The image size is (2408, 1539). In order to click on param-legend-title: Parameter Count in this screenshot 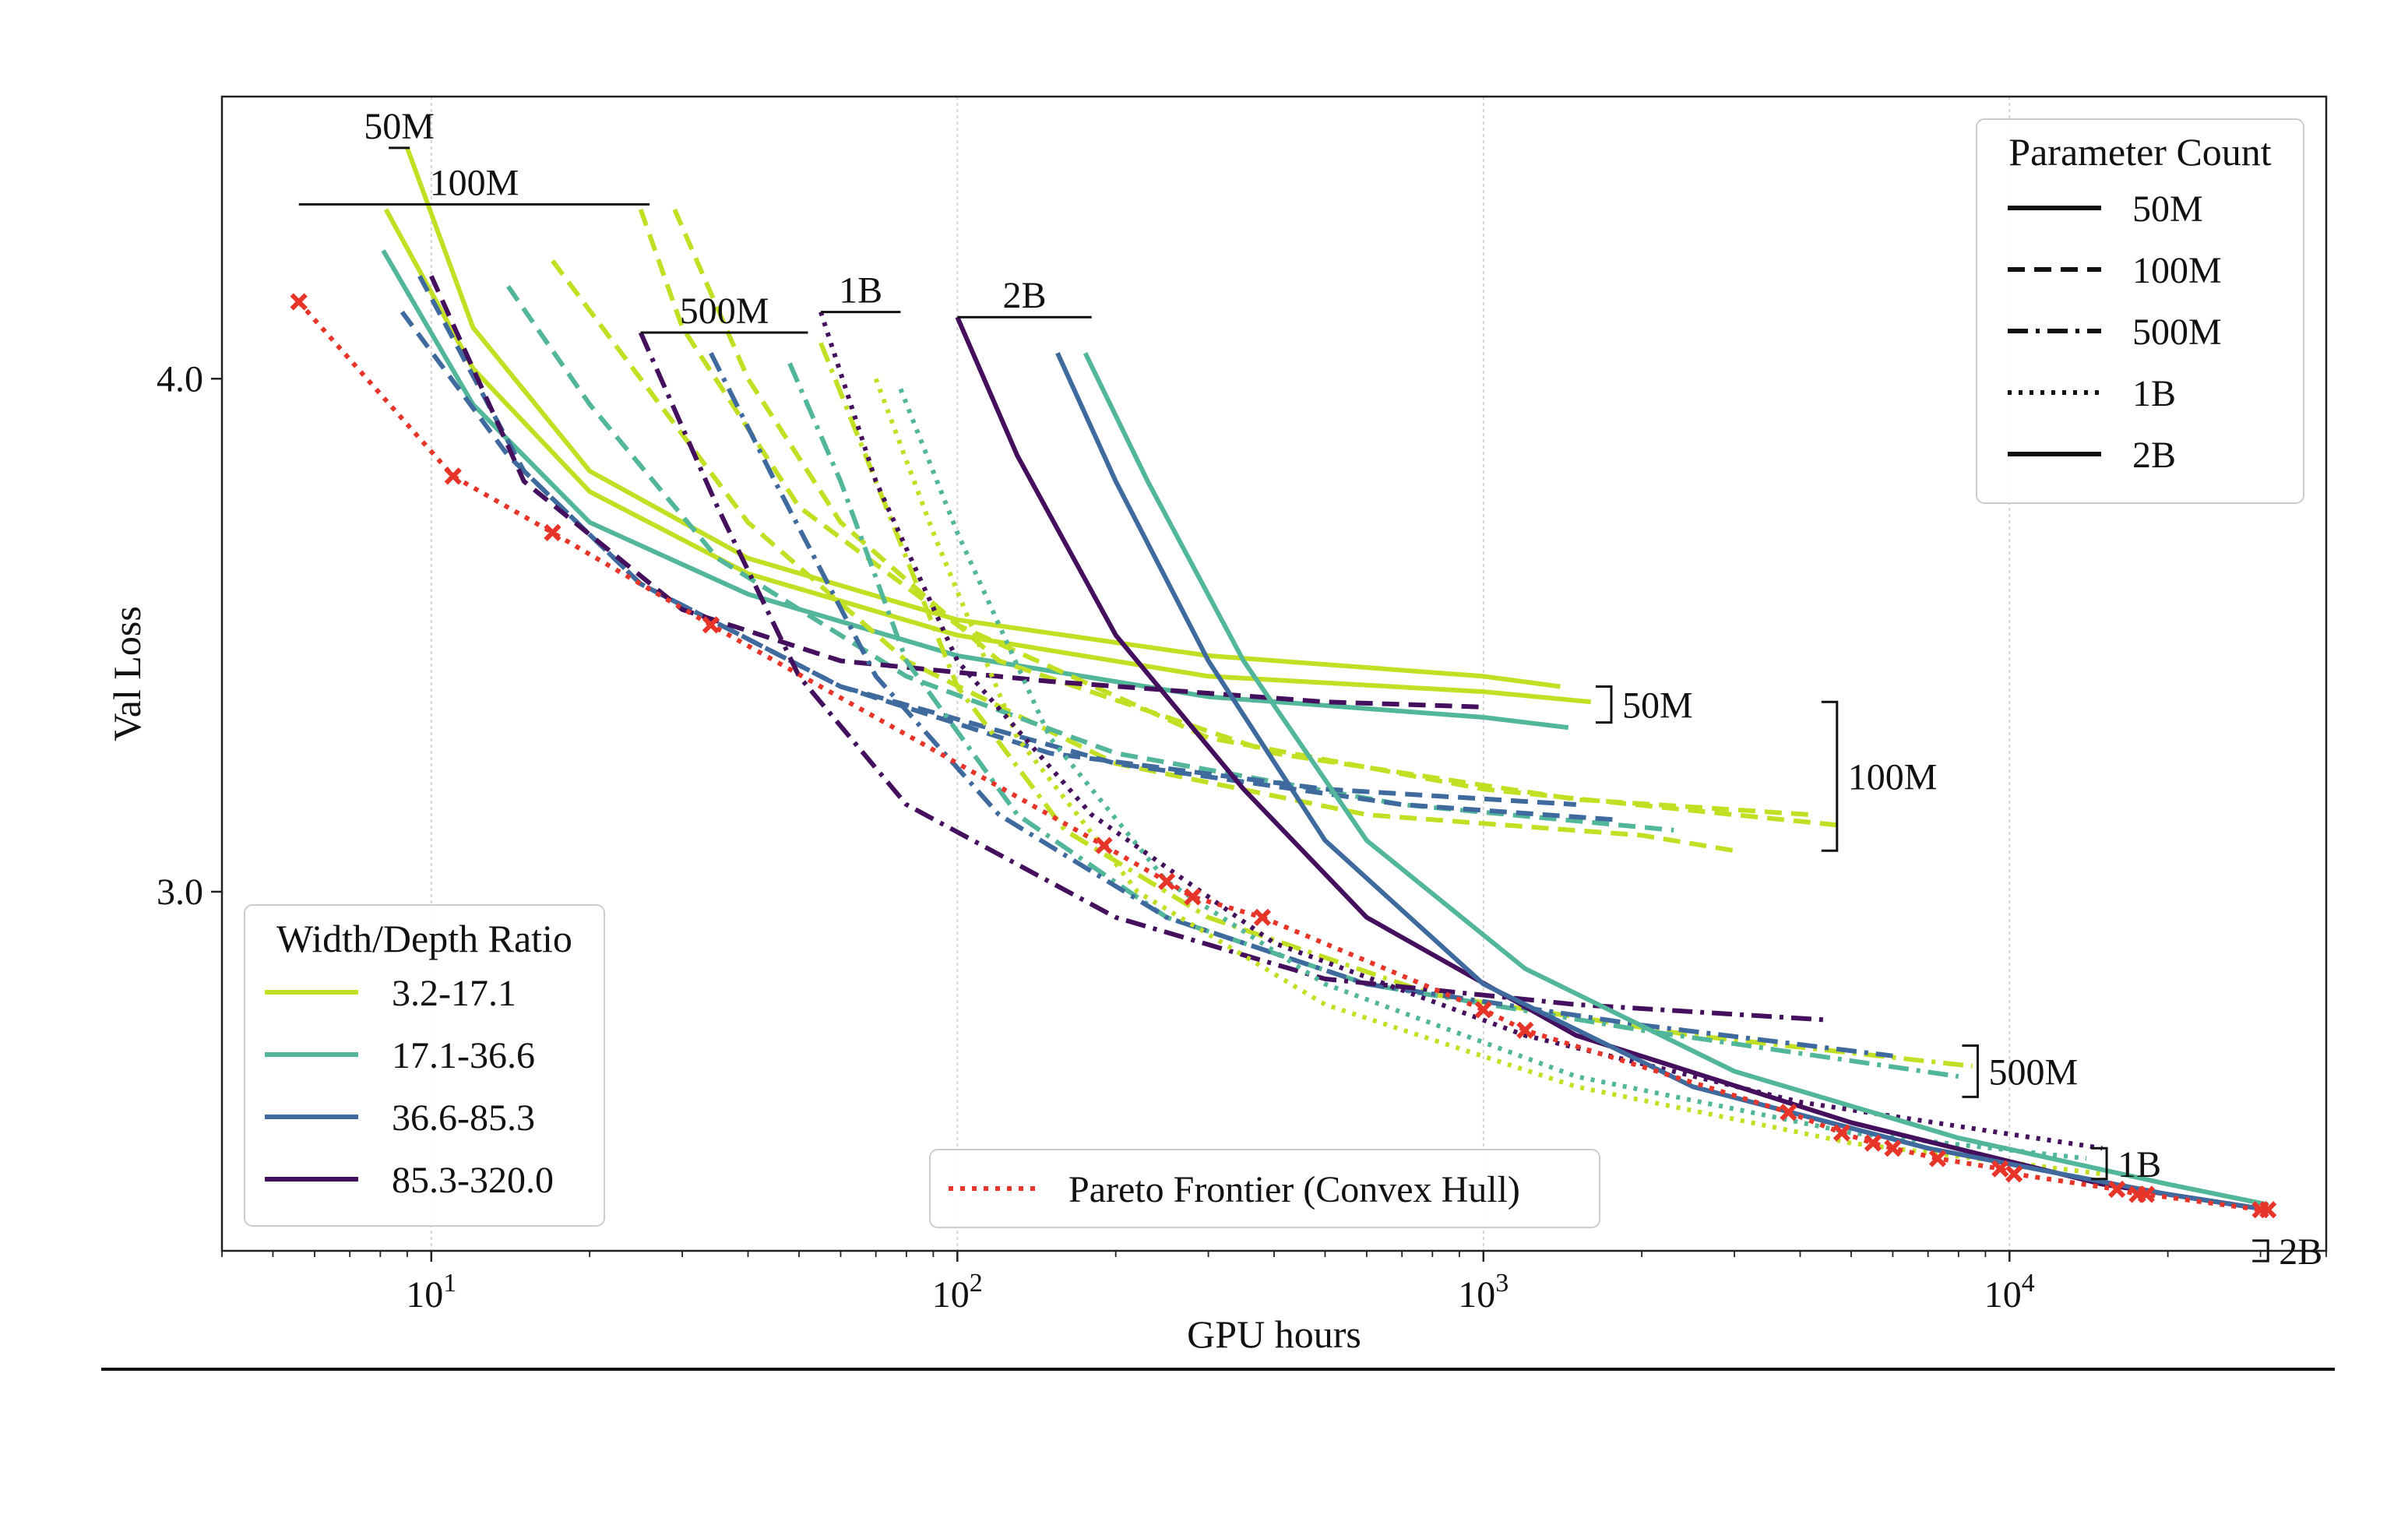, I will do `click(2140, 152)`.